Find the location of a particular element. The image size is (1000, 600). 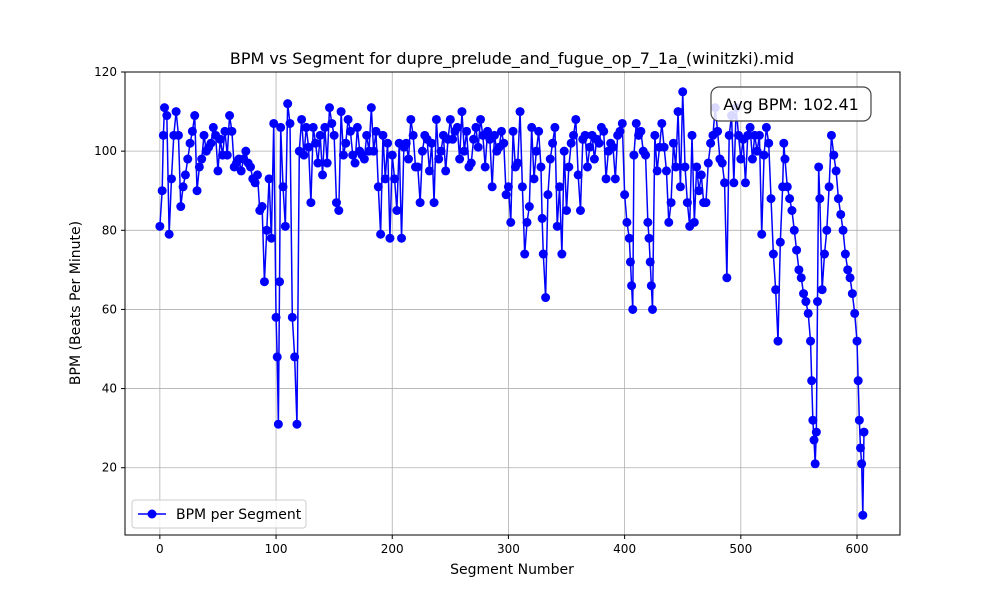

x-axis-label: Segment Number is located at coordinates (512, 570).